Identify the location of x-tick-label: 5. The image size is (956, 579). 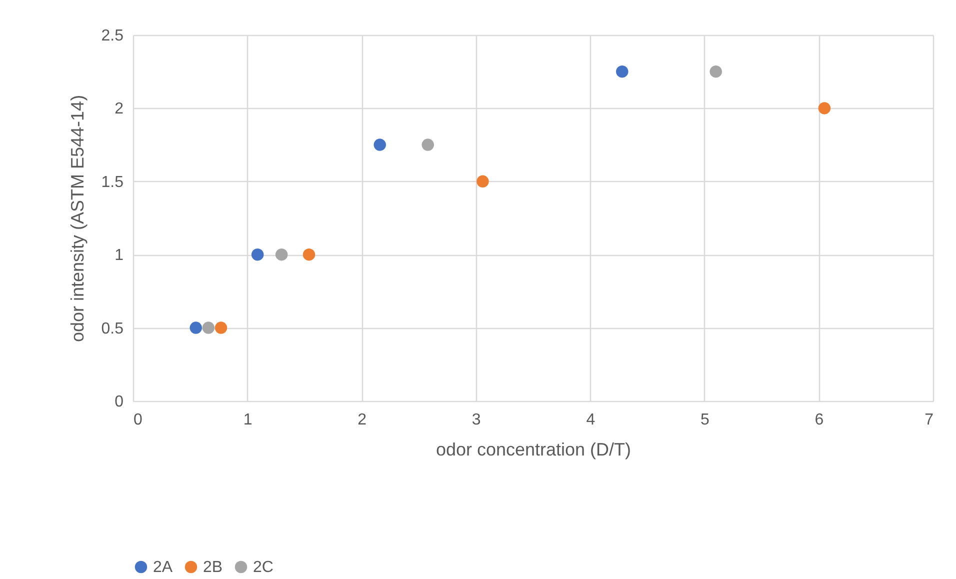
(705, 420).